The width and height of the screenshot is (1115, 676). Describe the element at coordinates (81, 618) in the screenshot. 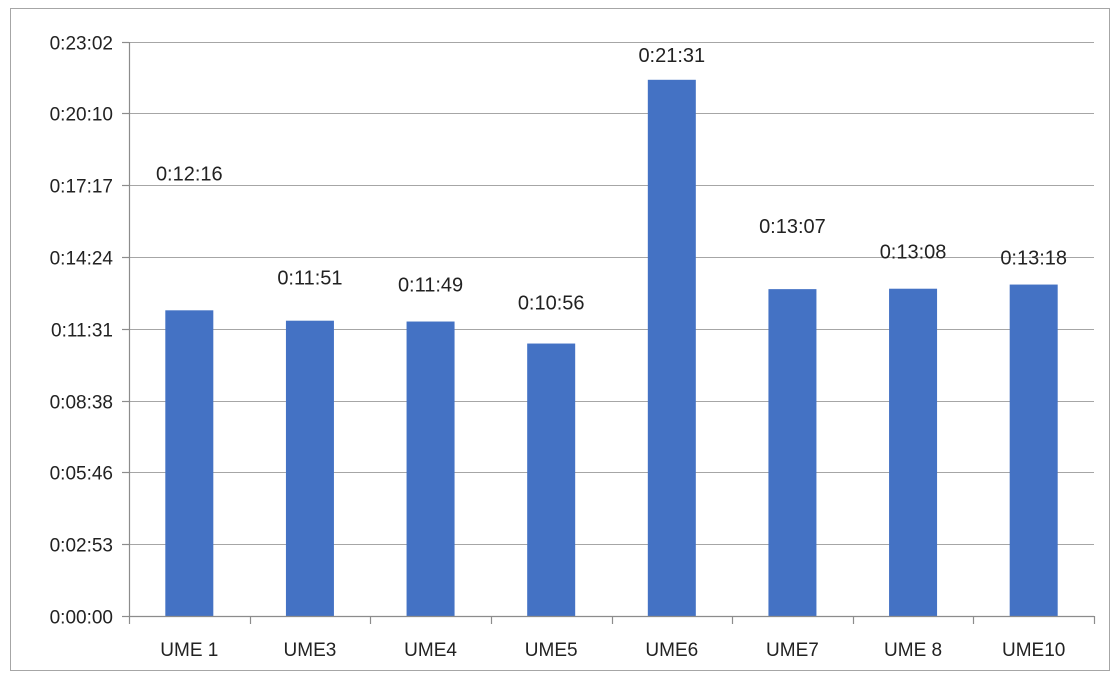

I see `y-tick-label: 0:00:00` at that location.